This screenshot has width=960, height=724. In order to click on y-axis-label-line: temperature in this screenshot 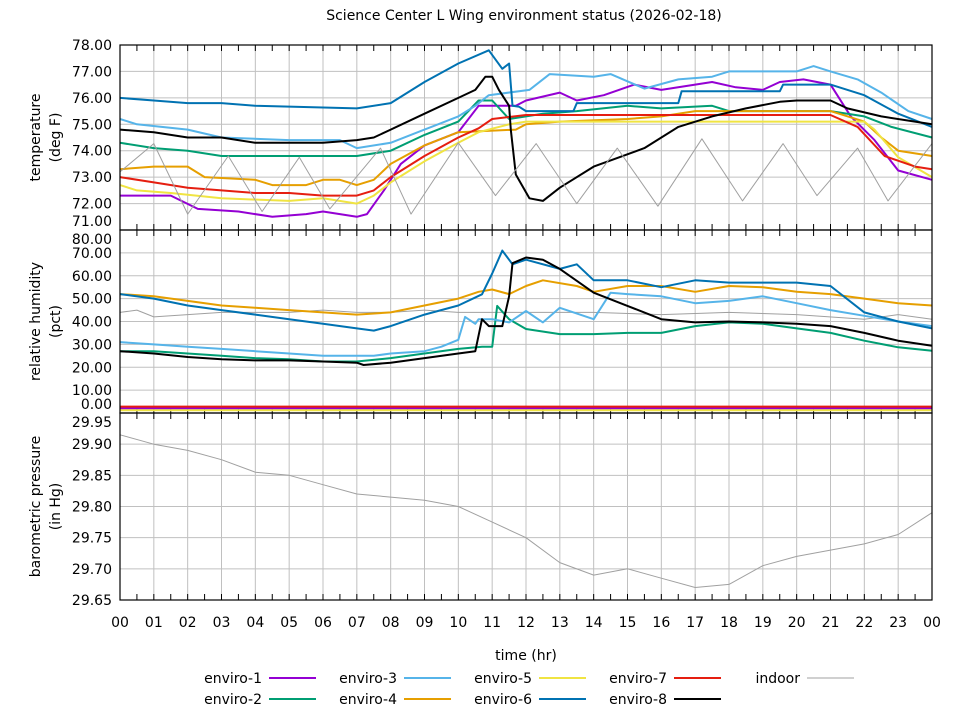, I will do `click(36, 138)`.